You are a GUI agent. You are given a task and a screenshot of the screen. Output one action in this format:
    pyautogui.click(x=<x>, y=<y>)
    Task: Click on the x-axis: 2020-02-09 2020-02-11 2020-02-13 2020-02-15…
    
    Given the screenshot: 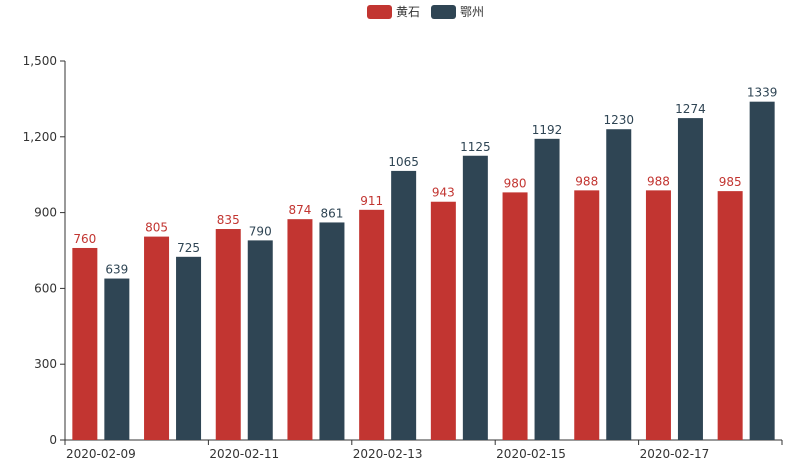 What is the action you would take?
    pyautogui.click(x=423, y=450)
    